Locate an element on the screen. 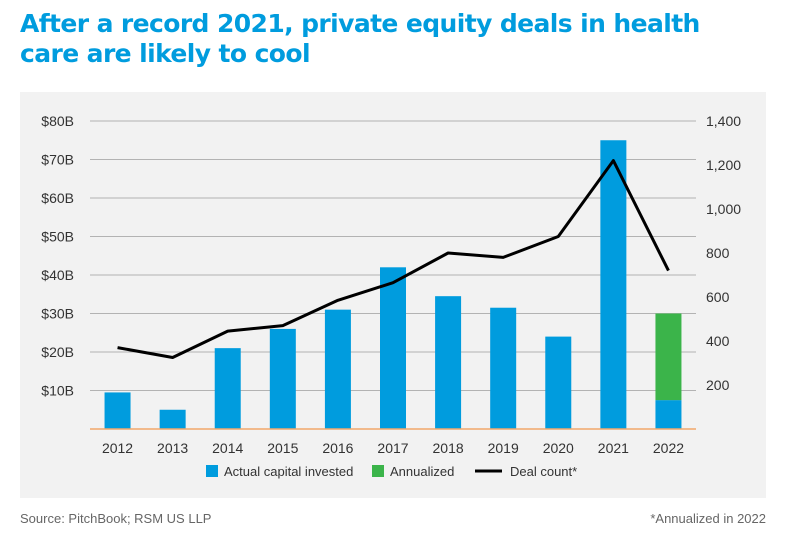  y-right-tick-label: 400 is located at coordinates (718, 341).